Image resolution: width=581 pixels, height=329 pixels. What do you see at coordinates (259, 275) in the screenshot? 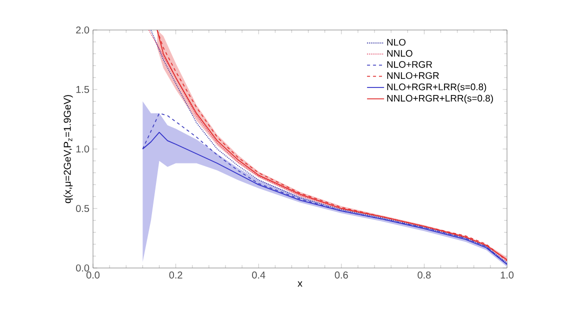
I see `x-tick-label: 0.4` at bounding box center [259, 275].